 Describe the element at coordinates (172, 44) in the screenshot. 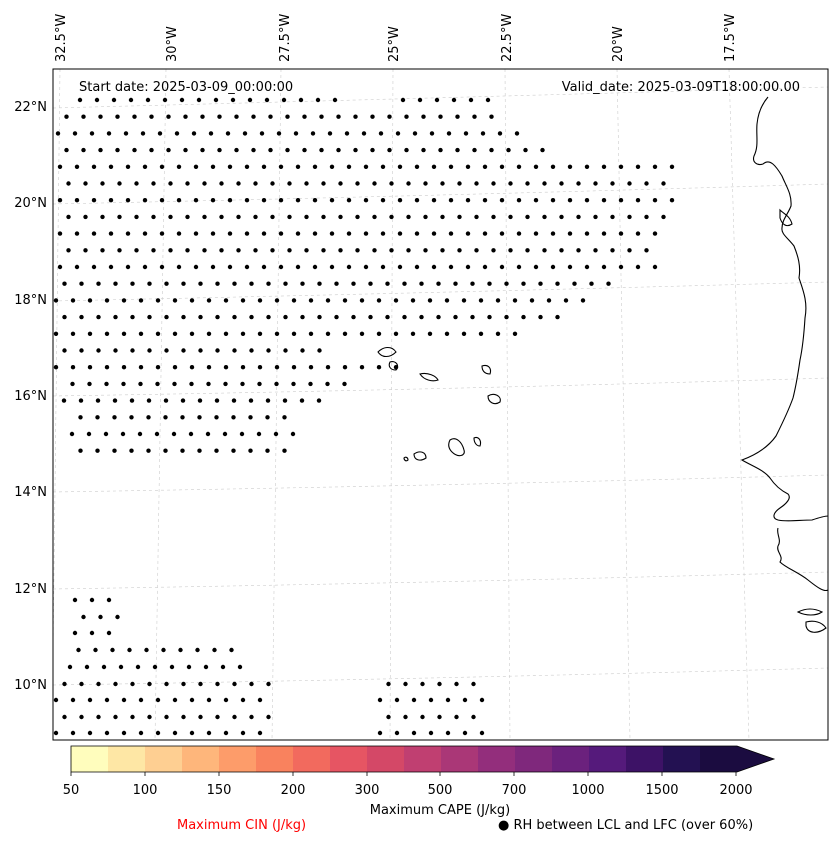

I see `lon-label: 30°W` at that location.